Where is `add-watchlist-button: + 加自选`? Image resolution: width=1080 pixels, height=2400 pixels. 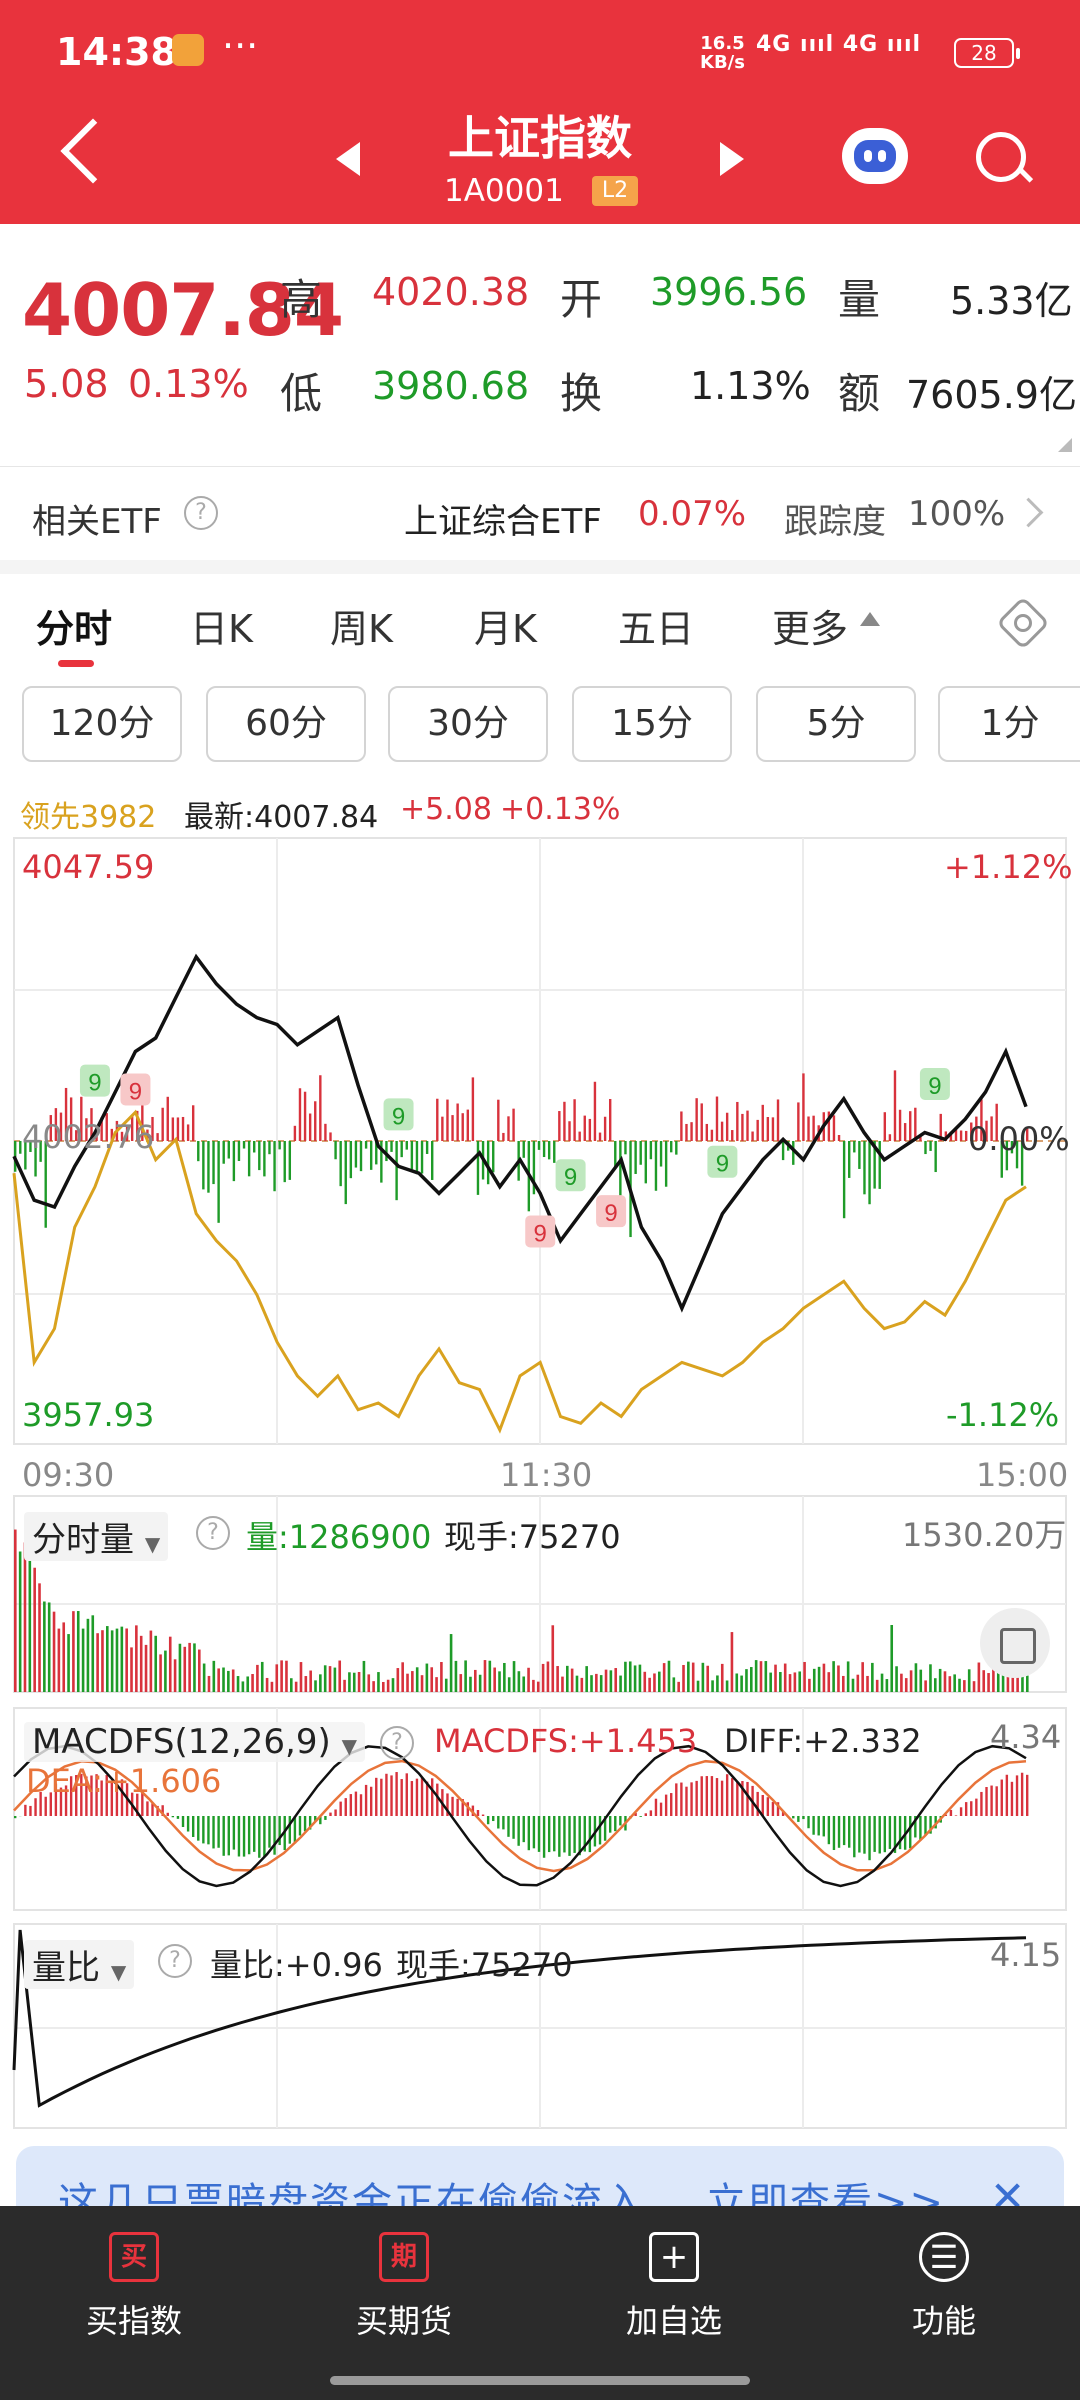
add-watchlist-button: + 加自选 is located at coordinates (674, 2287).